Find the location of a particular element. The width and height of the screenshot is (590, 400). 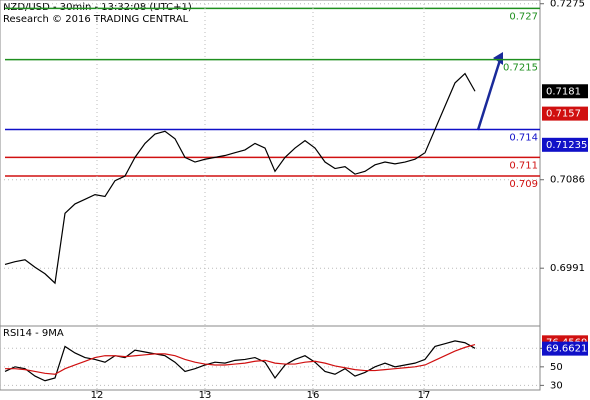

price-tag-label: 0.71235 is located at coordinates (566, 145).